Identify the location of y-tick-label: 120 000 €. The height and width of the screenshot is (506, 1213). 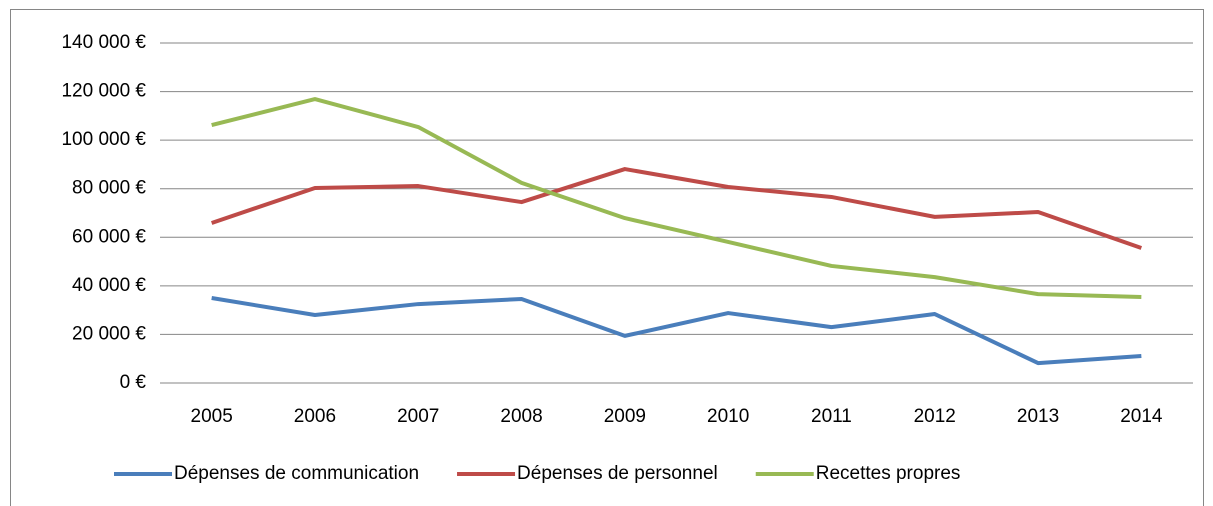
(103, 91).